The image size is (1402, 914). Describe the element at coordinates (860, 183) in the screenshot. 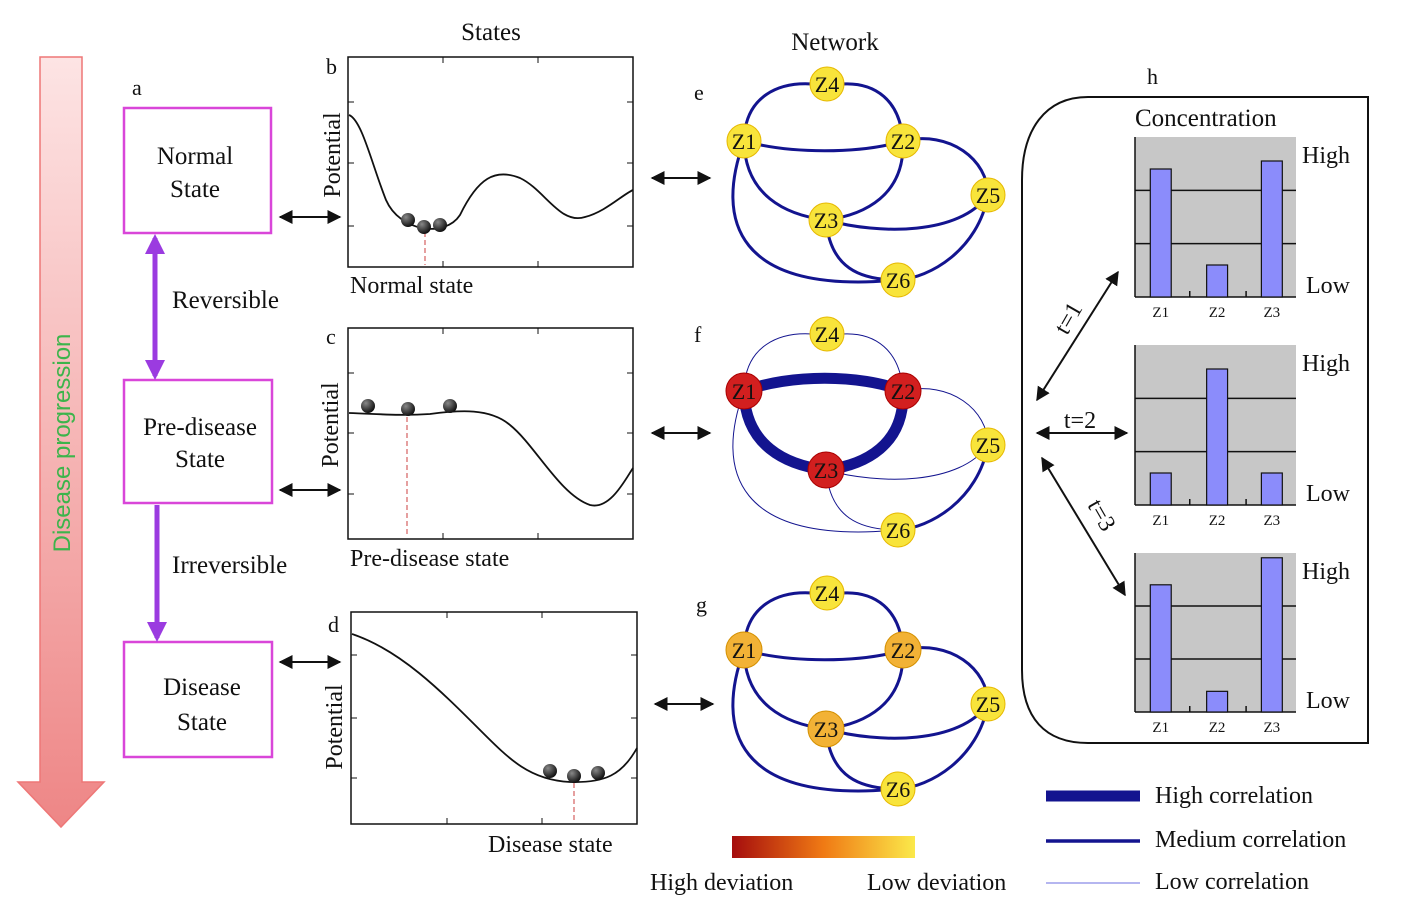

I see `network-normal` at that location.